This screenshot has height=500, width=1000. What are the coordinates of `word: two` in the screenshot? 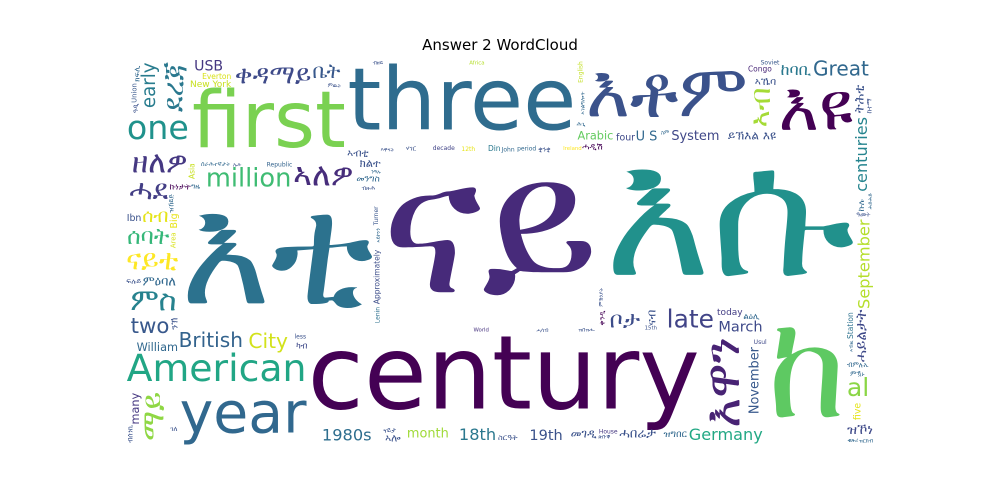 It's located at (150, 326).